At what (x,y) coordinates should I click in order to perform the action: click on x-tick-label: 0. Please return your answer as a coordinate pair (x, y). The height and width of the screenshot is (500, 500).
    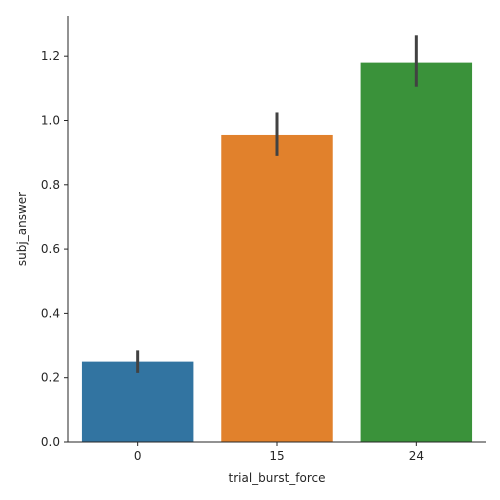
    Looking at the image, I should click on (138, 456).